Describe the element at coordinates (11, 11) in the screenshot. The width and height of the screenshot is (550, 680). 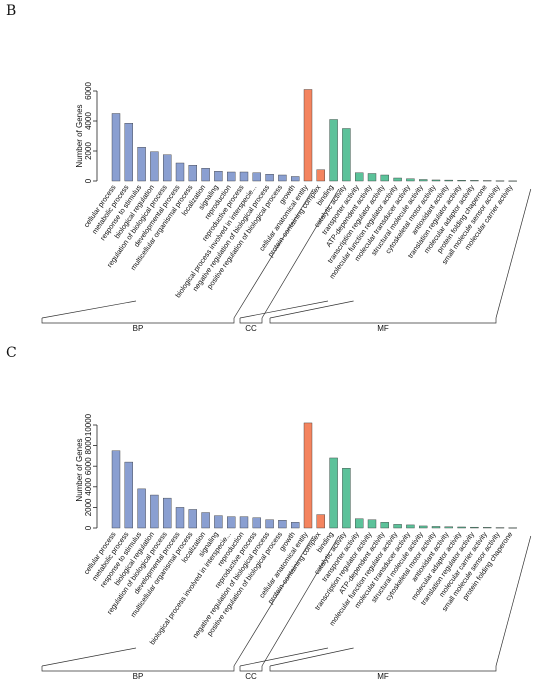
I see `panel-letter-b: B` at that location.